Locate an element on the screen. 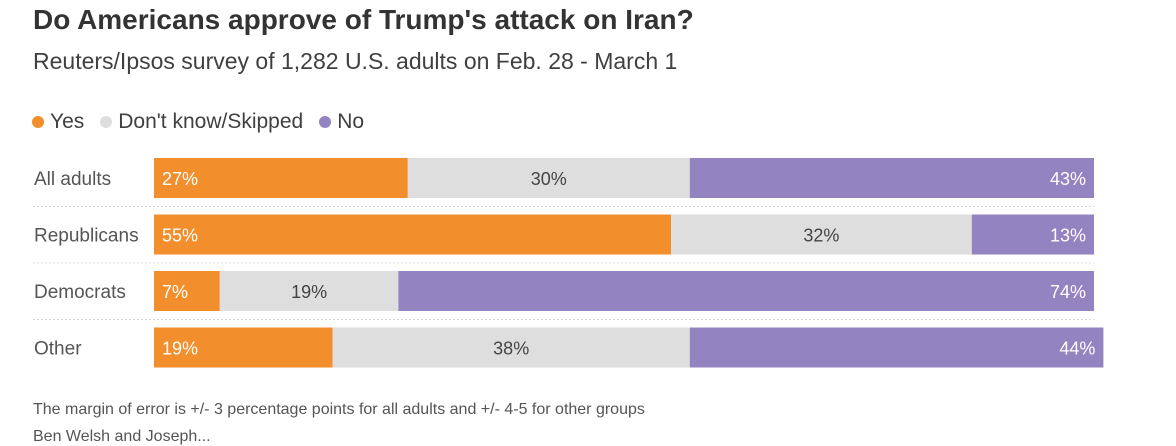 This screenshot has width=1176, height=446. legend-label-dont-know: Don't know/Skipped is located at coordinates (211, 121).